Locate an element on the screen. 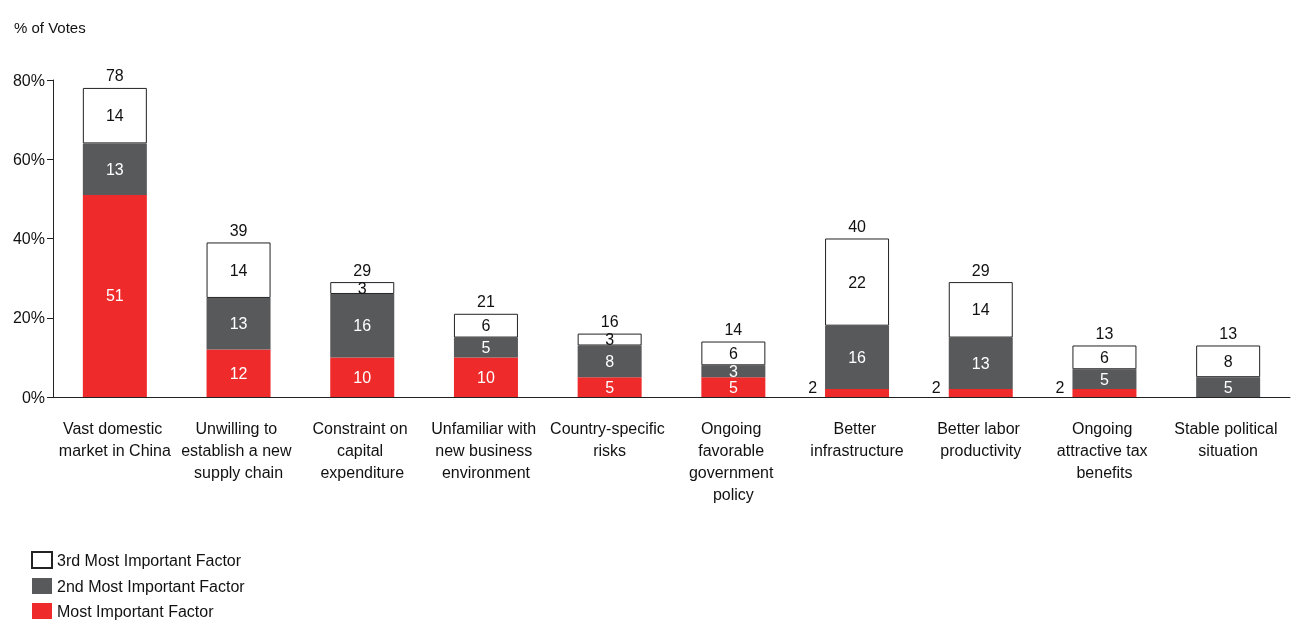  data-label: 51 is located at coordinates (114, 296).